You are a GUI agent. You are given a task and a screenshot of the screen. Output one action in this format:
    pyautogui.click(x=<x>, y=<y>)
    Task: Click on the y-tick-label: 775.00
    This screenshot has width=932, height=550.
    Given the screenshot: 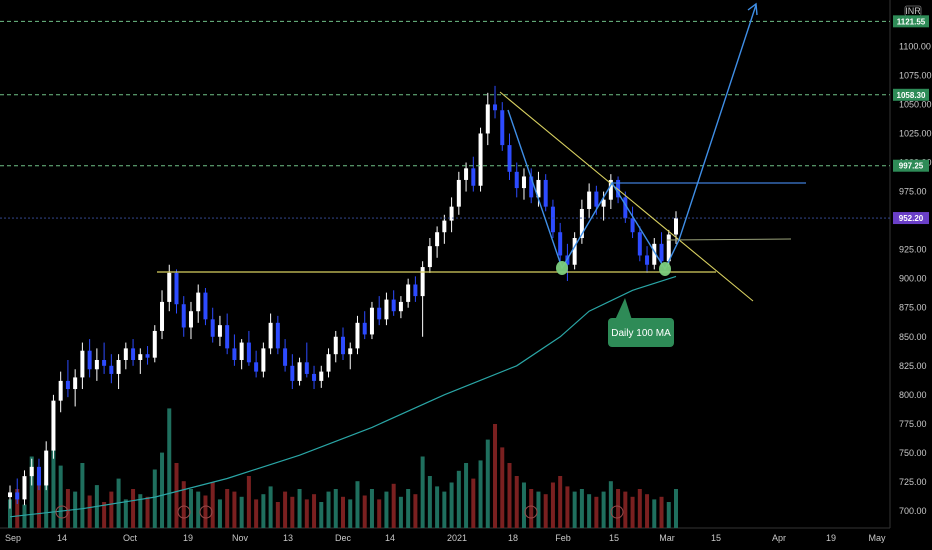 What is the action you would take?
    pyautogui.click(x=913, y=424)
    